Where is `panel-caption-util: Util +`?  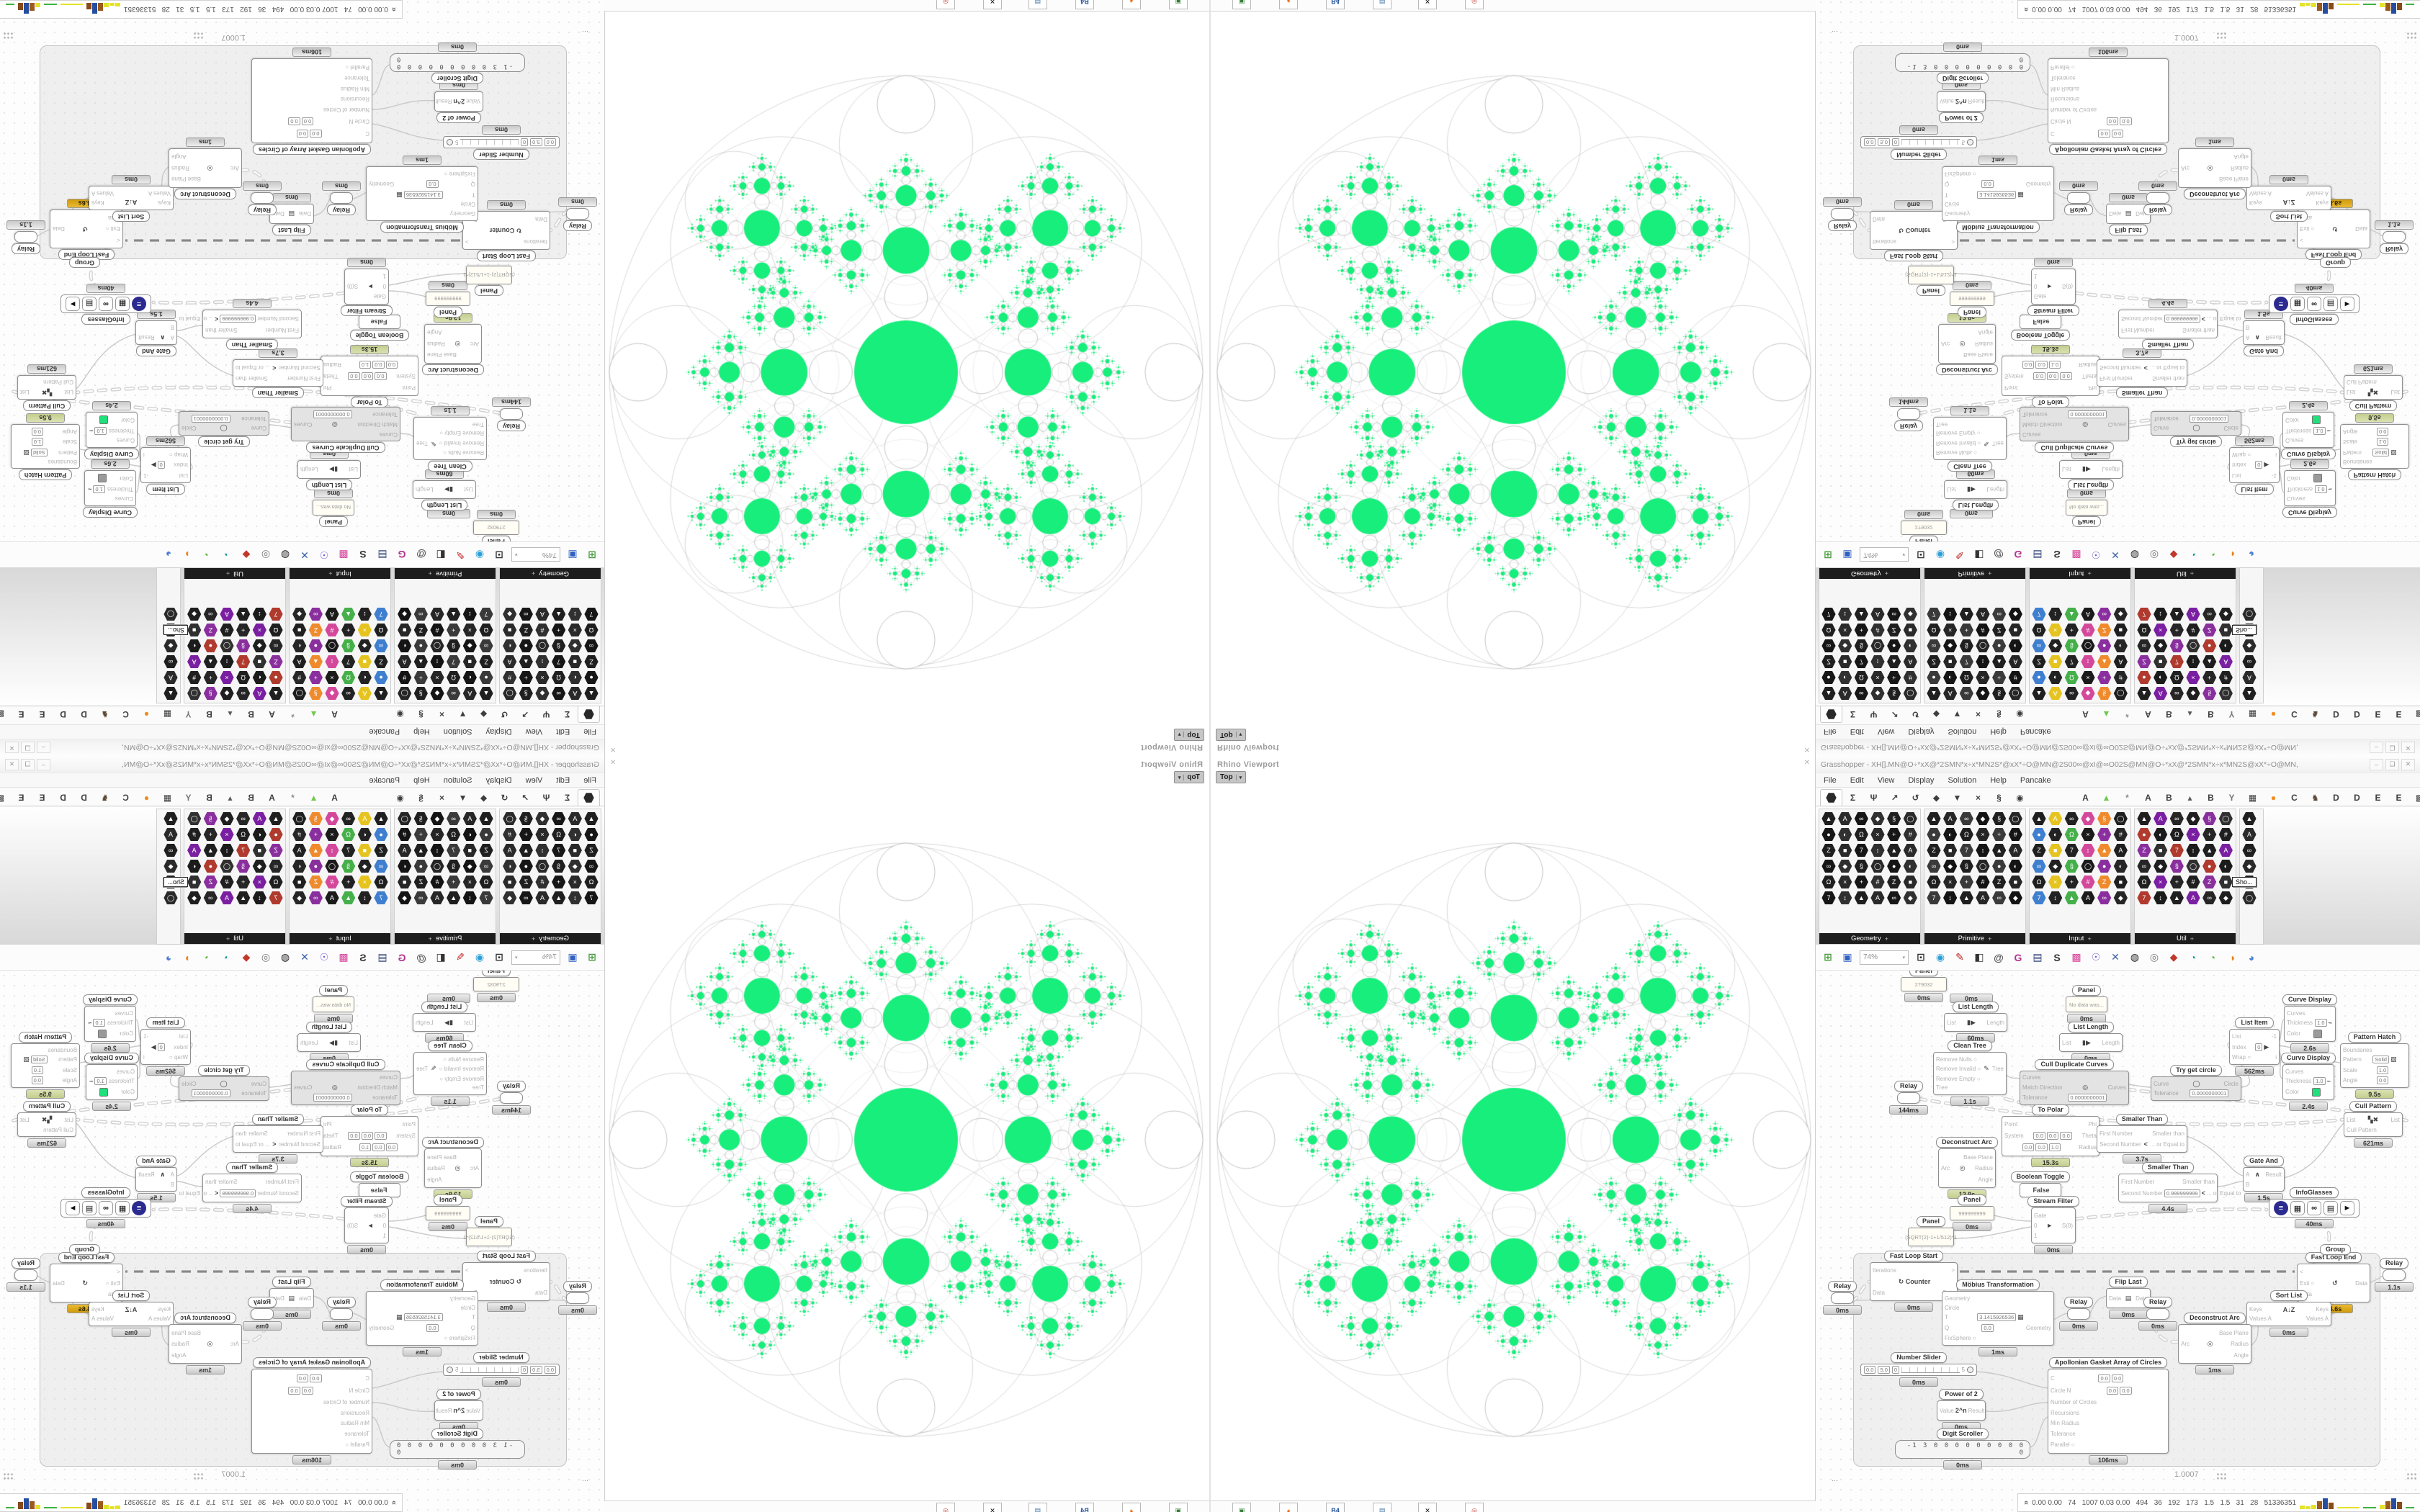
panel-caption-util: Util + is located at coordinates (2185, 573).